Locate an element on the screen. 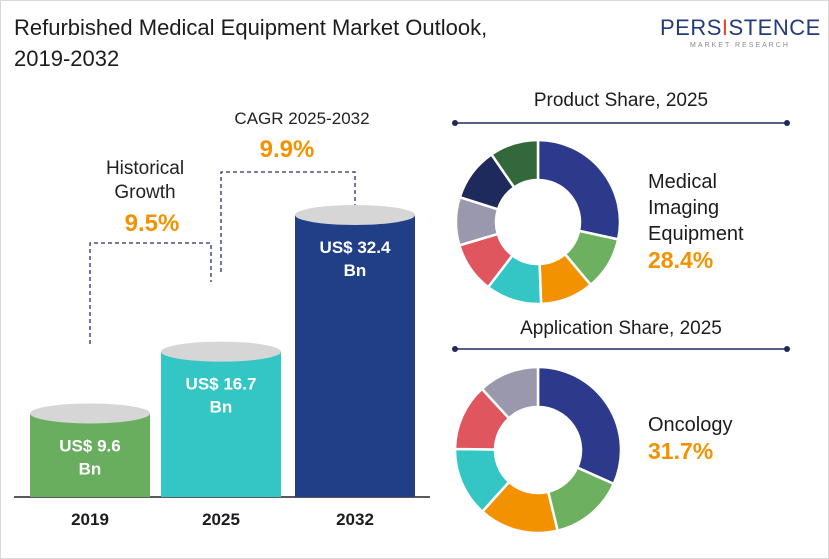  product-highlight-value: 28.4% is located at coordinates (680, 260).